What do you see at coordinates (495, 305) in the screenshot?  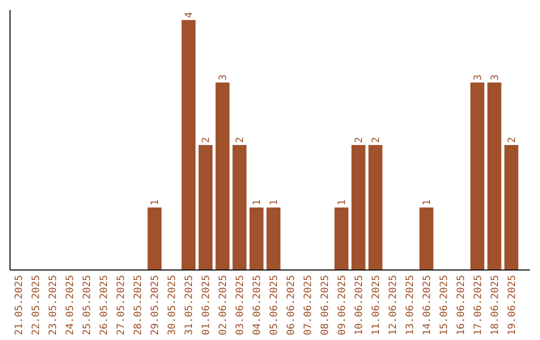 I see `x-tick-label: 18.06.2025` at bounding box center [495, 305].